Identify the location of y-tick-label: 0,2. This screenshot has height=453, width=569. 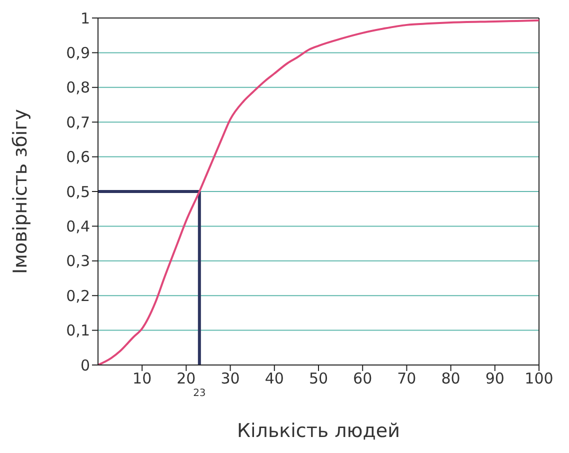
(78, 295).